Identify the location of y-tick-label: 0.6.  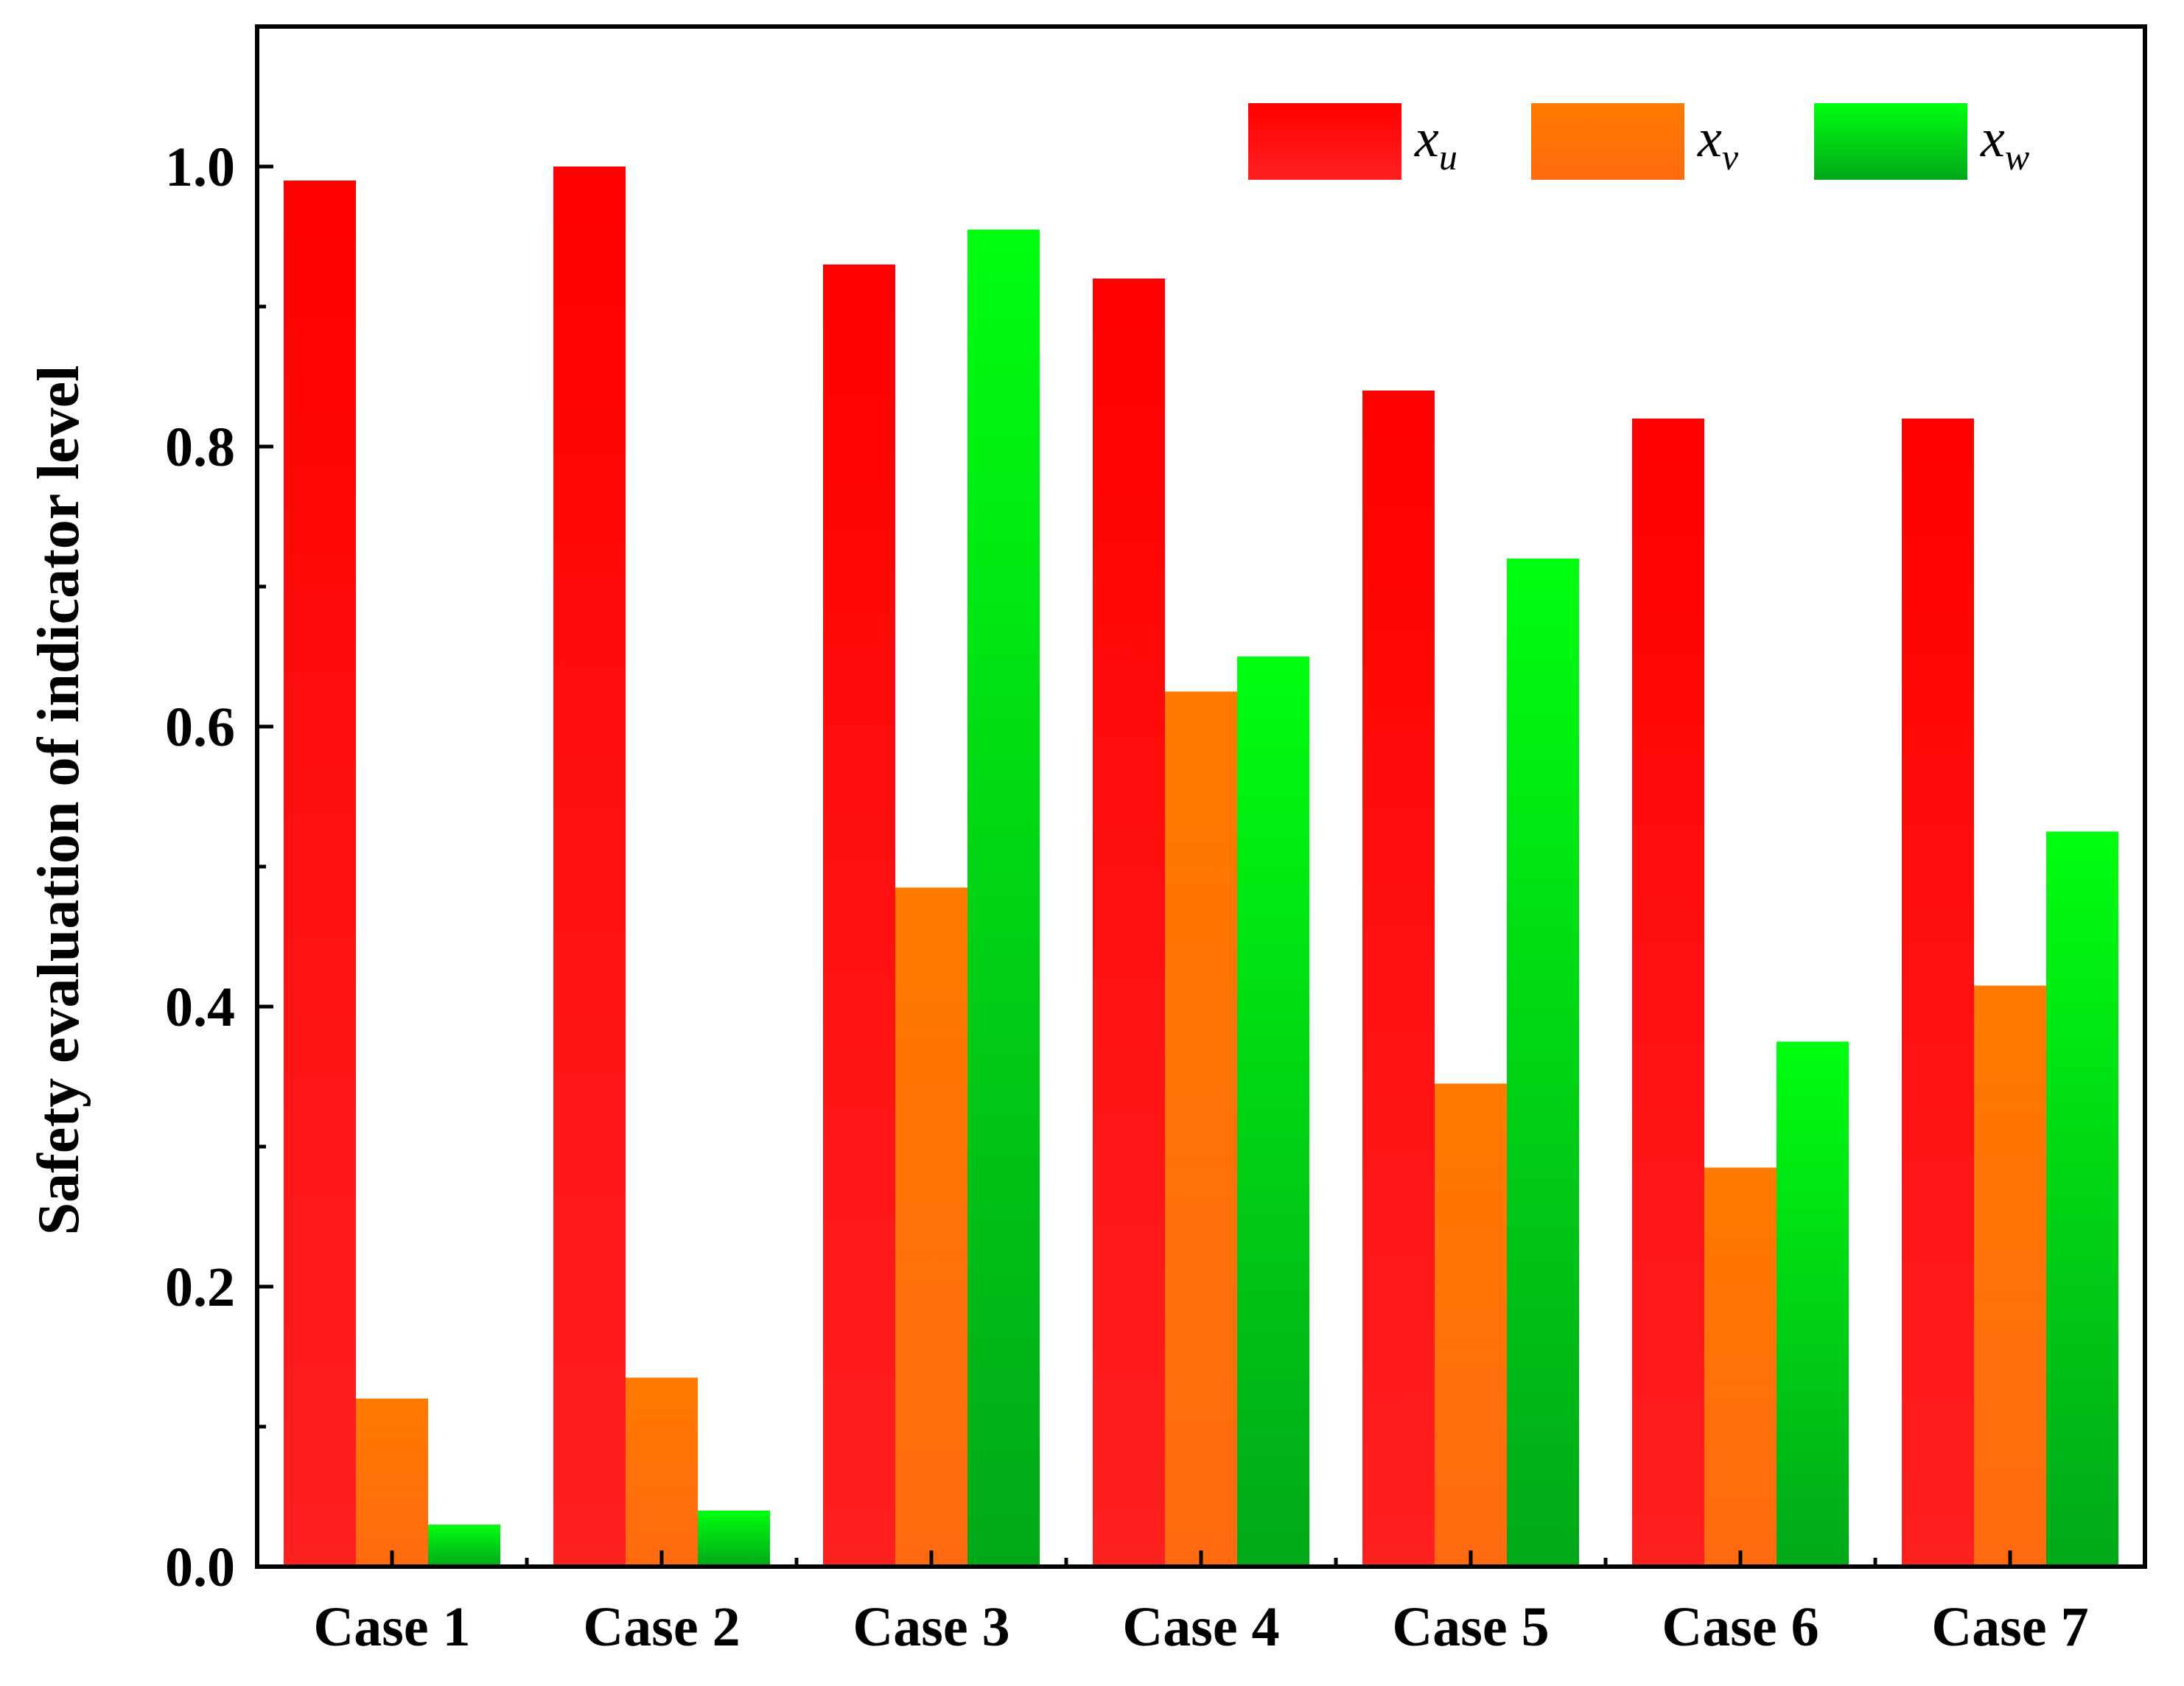
(200, 727).